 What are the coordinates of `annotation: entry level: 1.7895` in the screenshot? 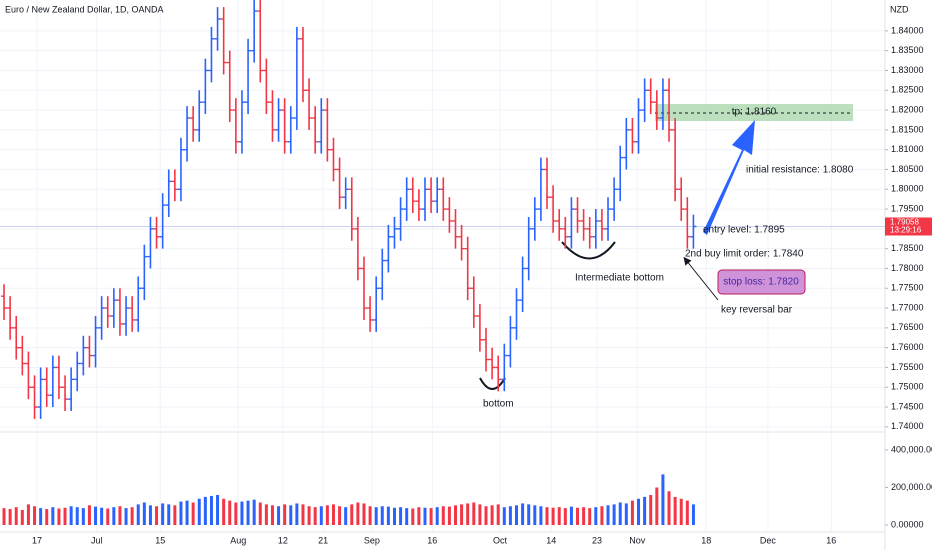 It's located at (744, 230).